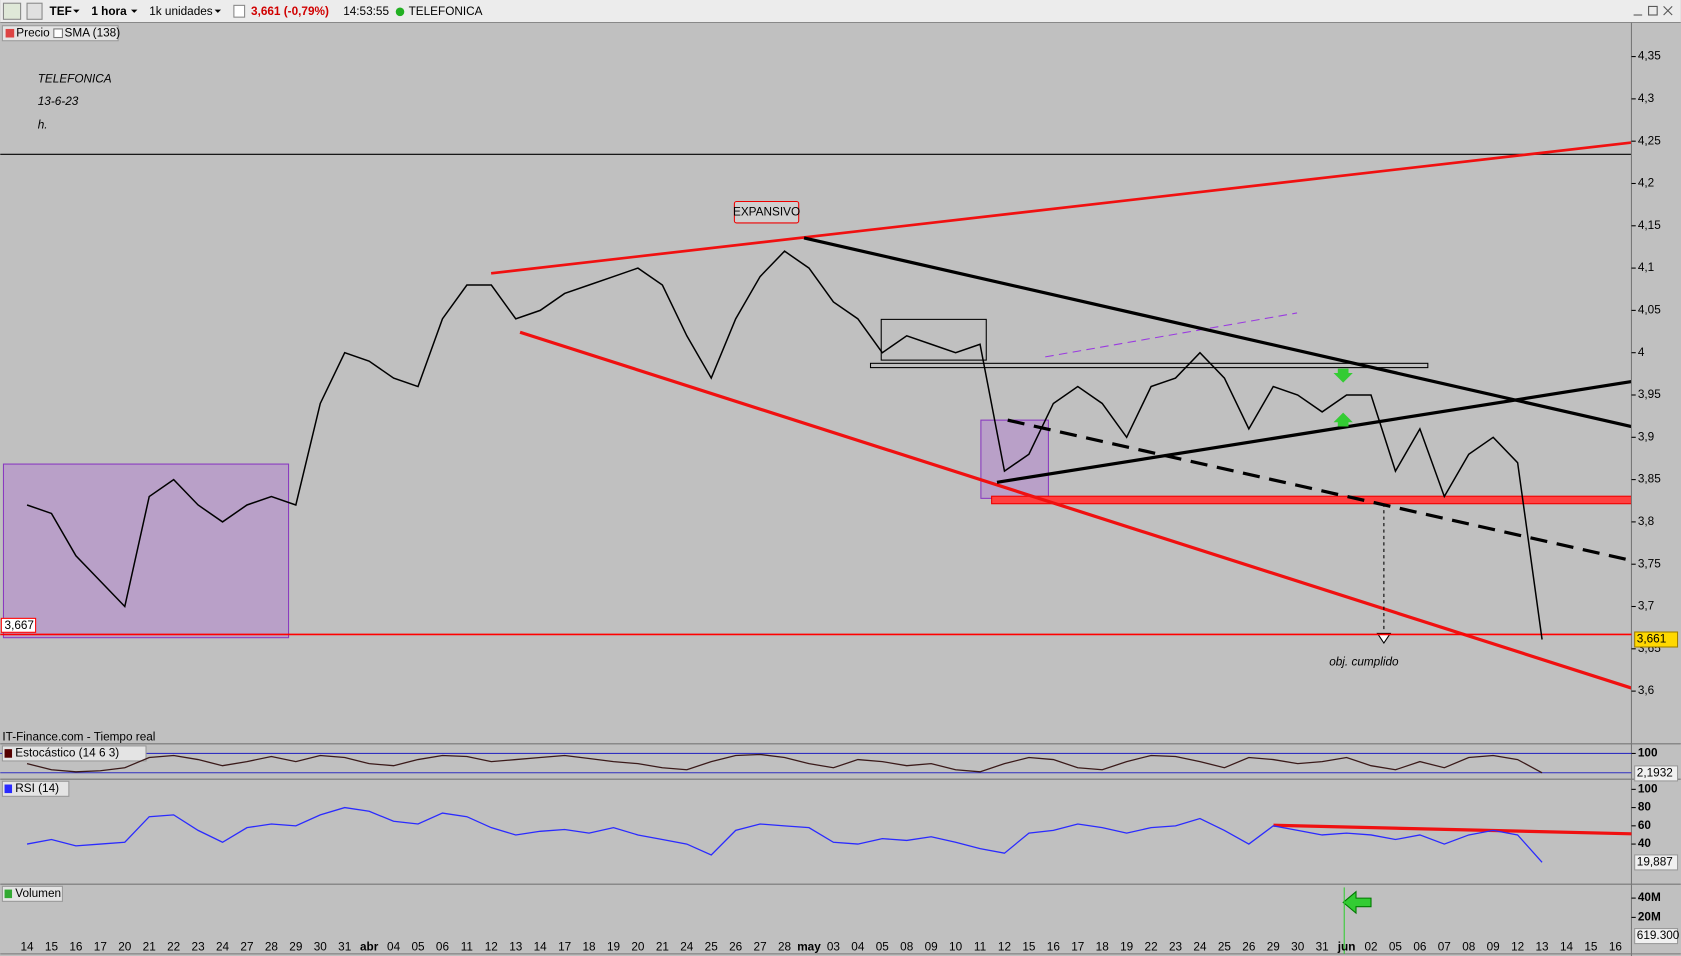  I want to click on link-button, so click(34, 11).